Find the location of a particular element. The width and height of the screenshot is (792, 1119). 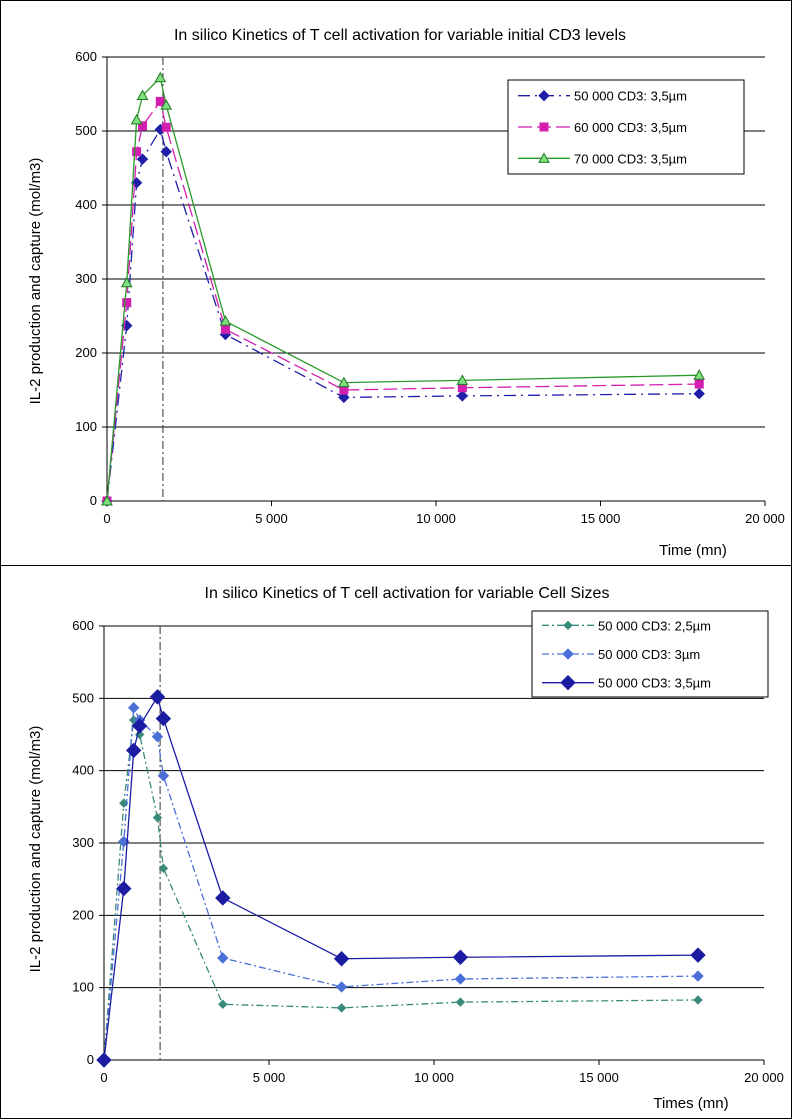

legend-label: 50 000 CD3: 3µm is located at coordinates (649, 654).